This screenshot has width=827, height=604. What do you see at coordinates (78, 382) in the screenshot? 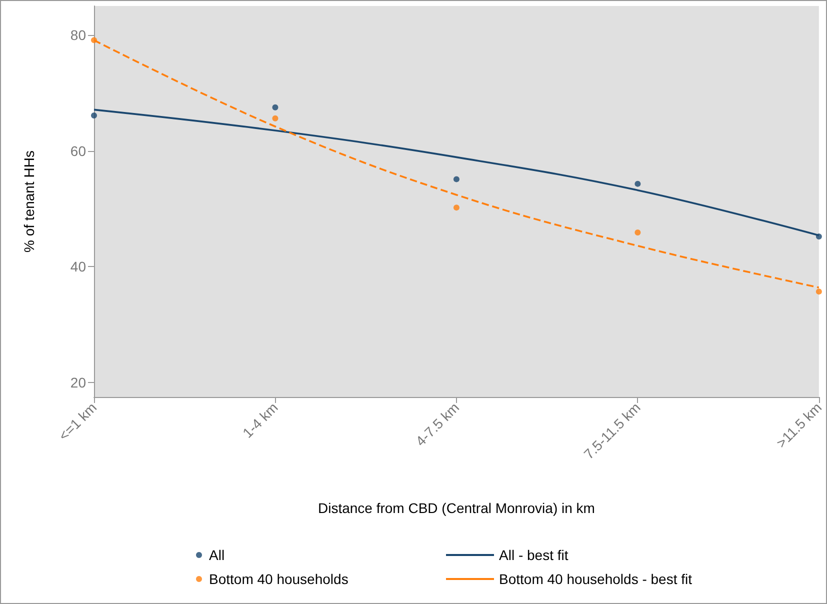
I see `y-tick-label: 20` at bounding box center [78, 382].